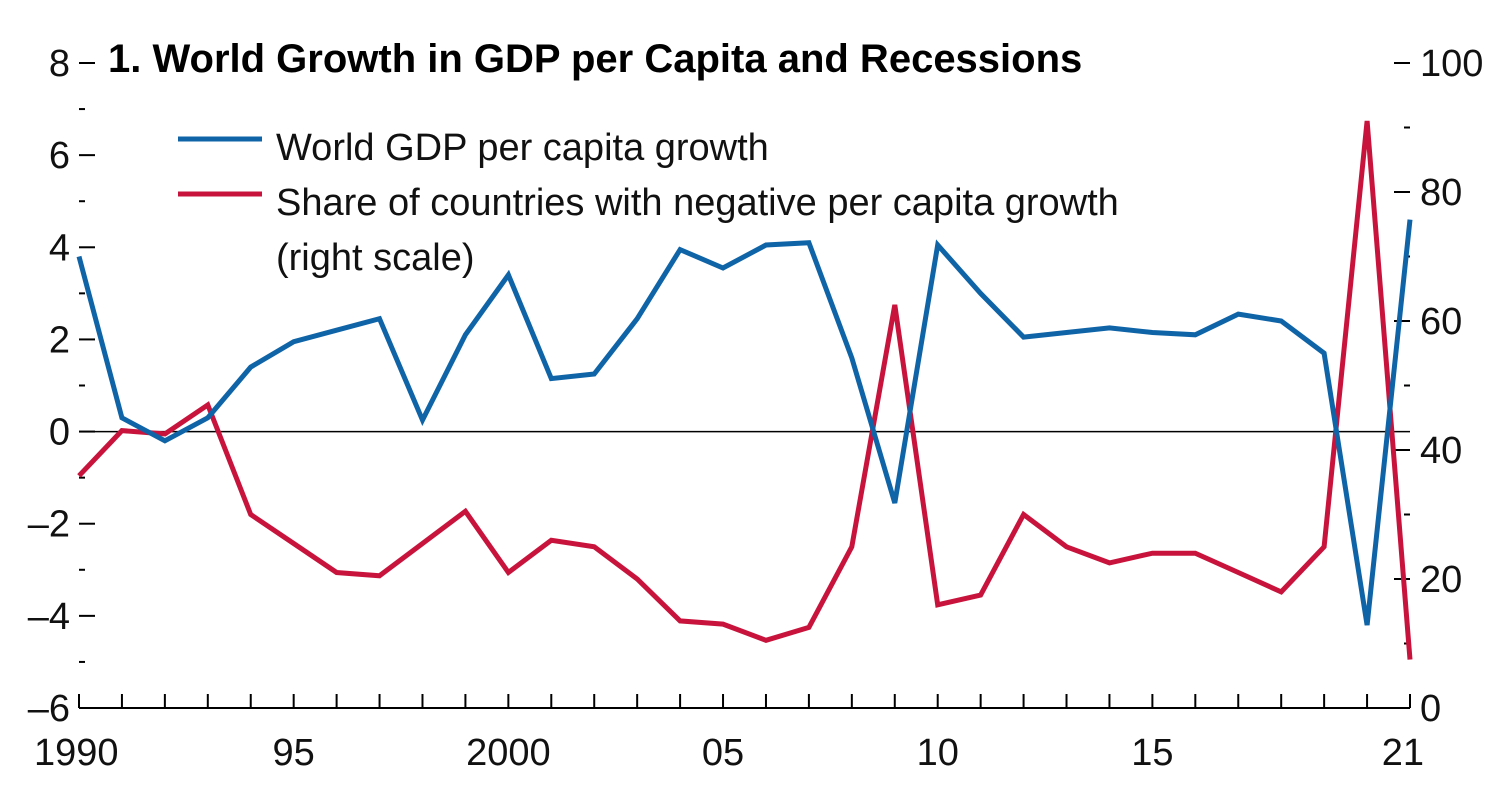 Image resolution: width=1491 pixels, height=787 pixels. What do you see at coordinates (522, 148) in the screenshot?
I see `legend-label: World GDP per capita growth` at bounding box center [522, 148].